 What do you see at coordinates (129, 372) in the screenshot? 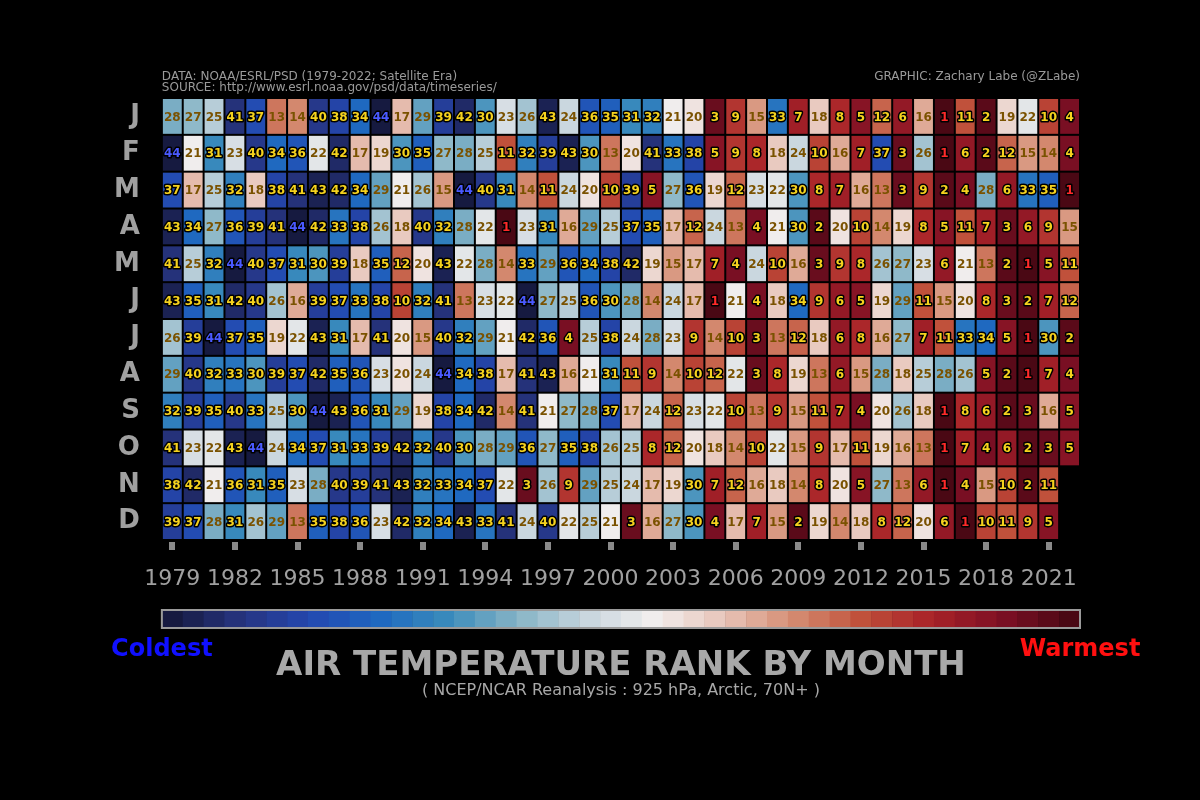
I see `y-tick-label: A` at bounding box center [129, 372].